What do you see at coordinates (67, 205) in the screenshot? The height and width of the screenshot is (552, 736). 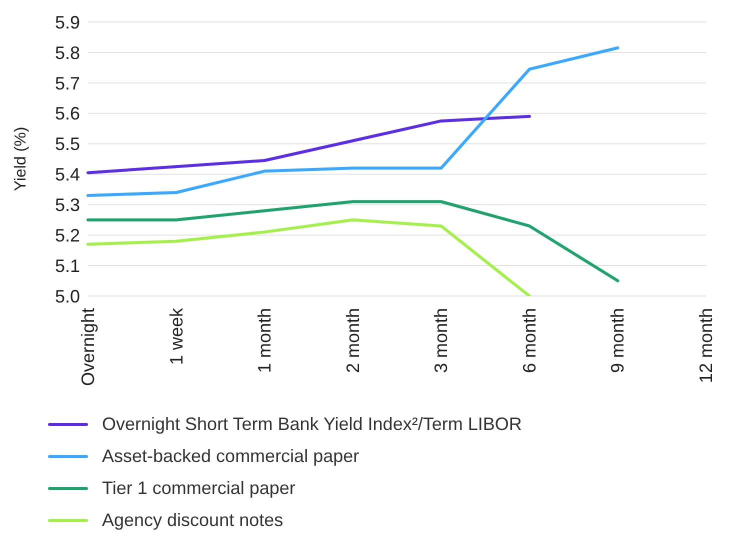 I see `y-tick-label: 5.3` at bounding box center [67, 205].